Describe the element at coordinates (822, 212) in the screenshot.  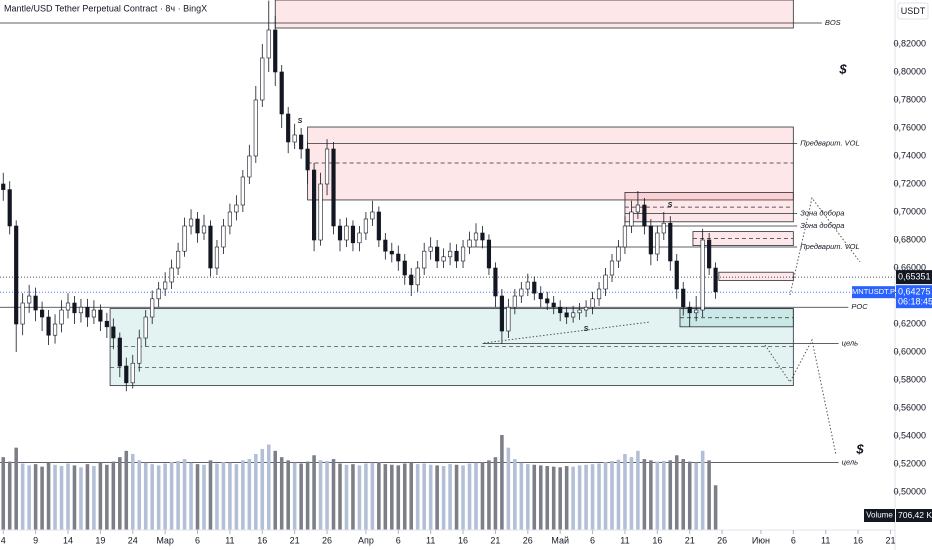
I see `level-label: Зона добора` at that location.